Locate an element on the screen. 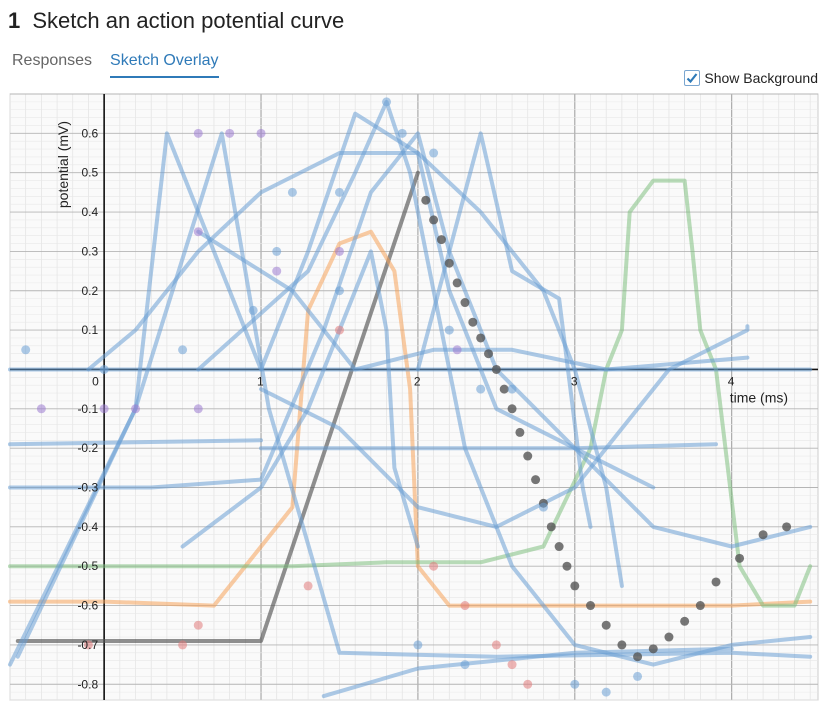 Image resolution: width=838 pixels, height=712 pixels. x-tick-label: 1 is located at coordinates (260, 381).